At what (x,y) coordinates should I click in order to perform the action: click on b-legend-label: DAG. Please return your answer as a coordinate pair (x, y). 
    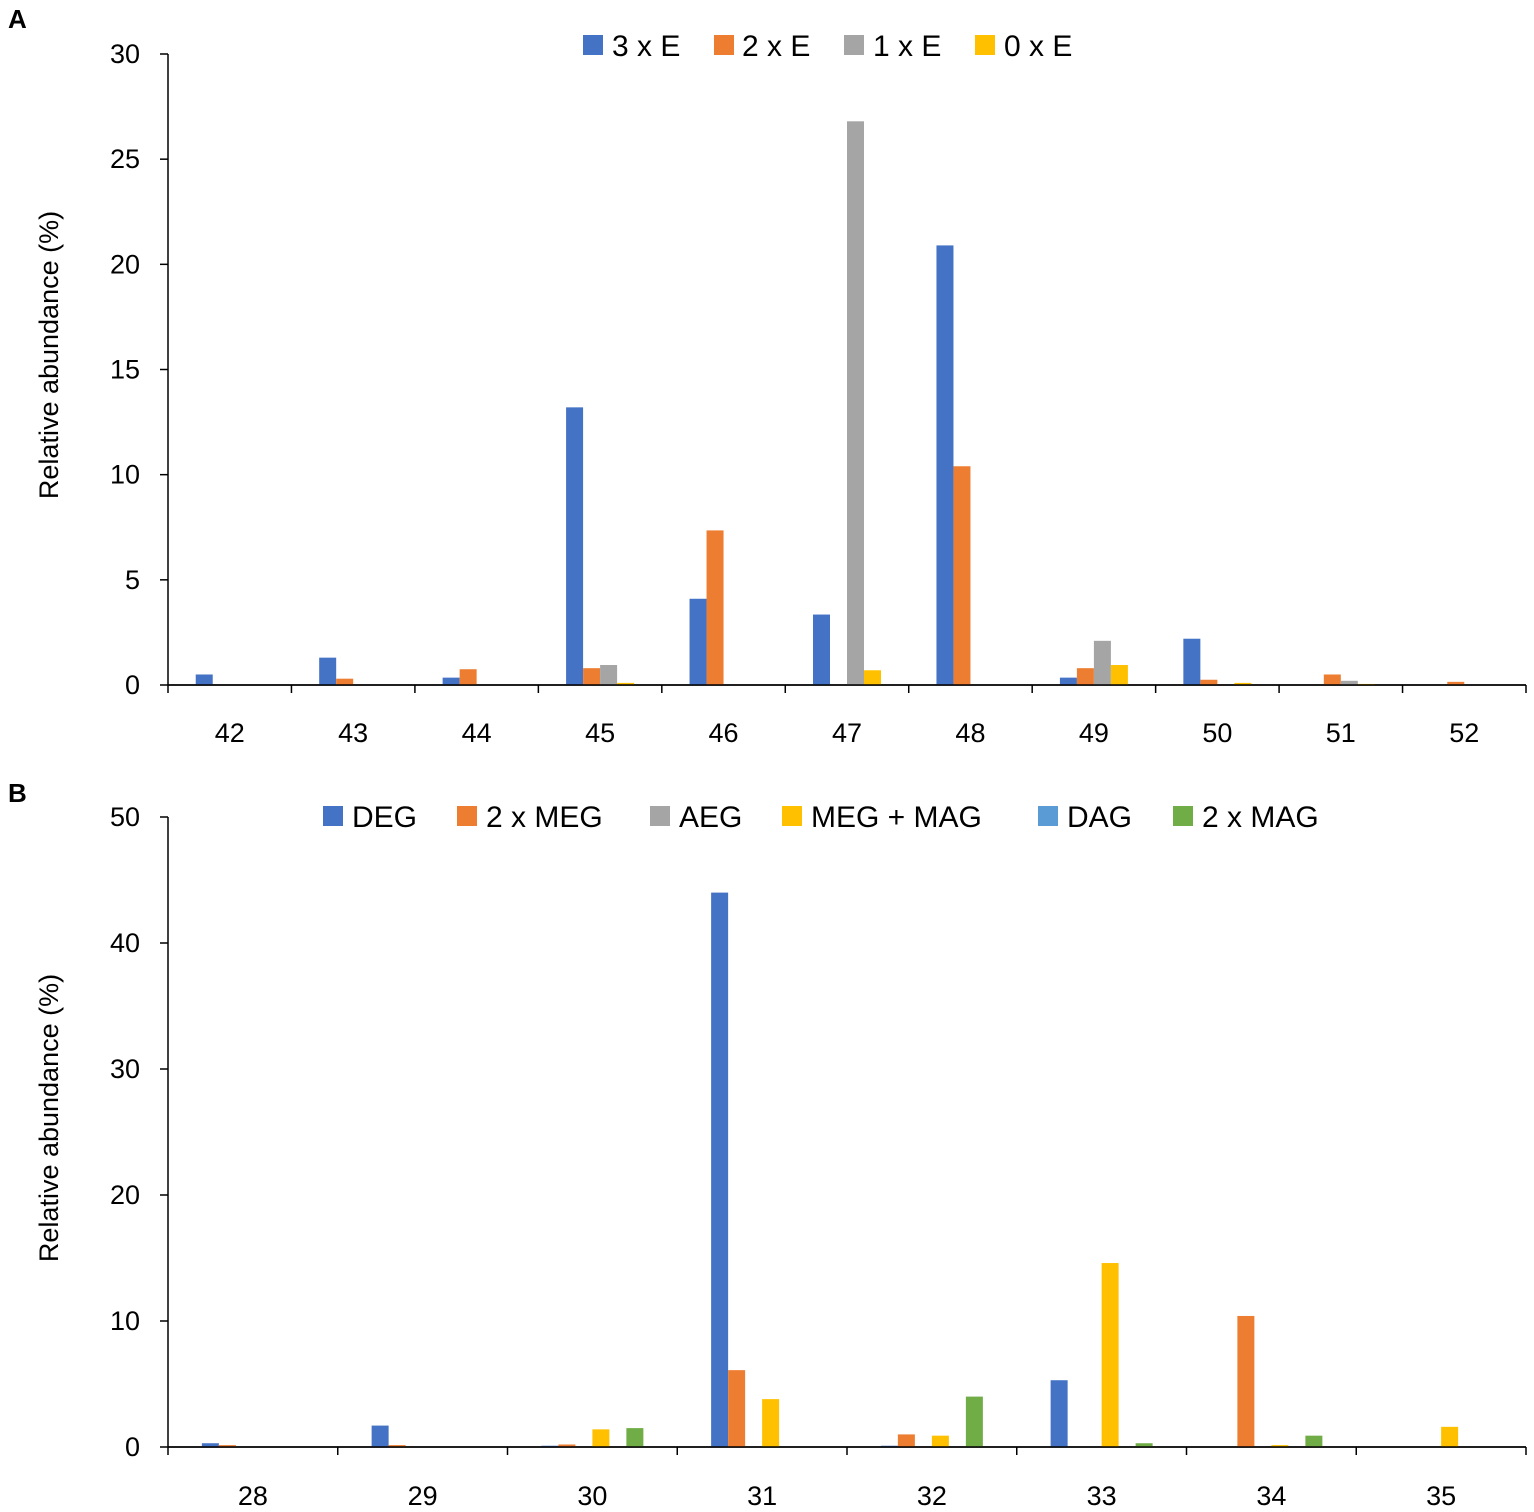
    Looking at the image, I should click on (1099, 817).